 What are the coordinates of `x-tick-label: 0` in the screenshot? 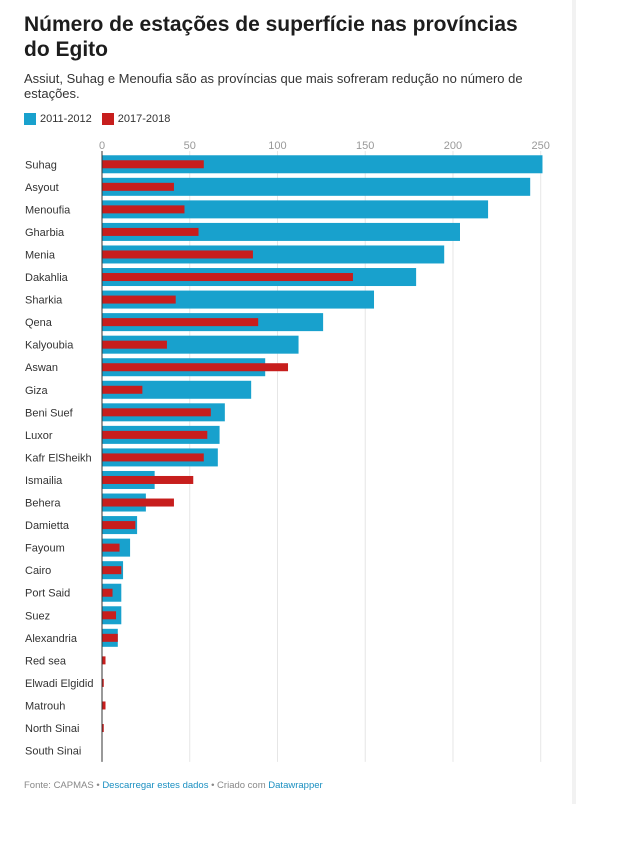 It's located at (102, 146).